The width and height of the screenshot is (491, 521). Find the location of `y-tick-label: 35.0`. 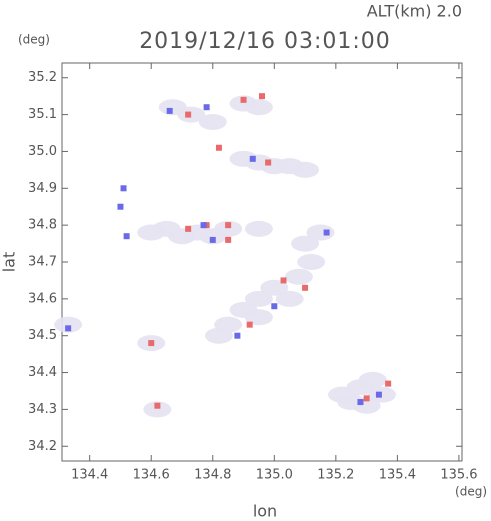

y-tick-label: 35.0 is located at coordinates (42, 151).